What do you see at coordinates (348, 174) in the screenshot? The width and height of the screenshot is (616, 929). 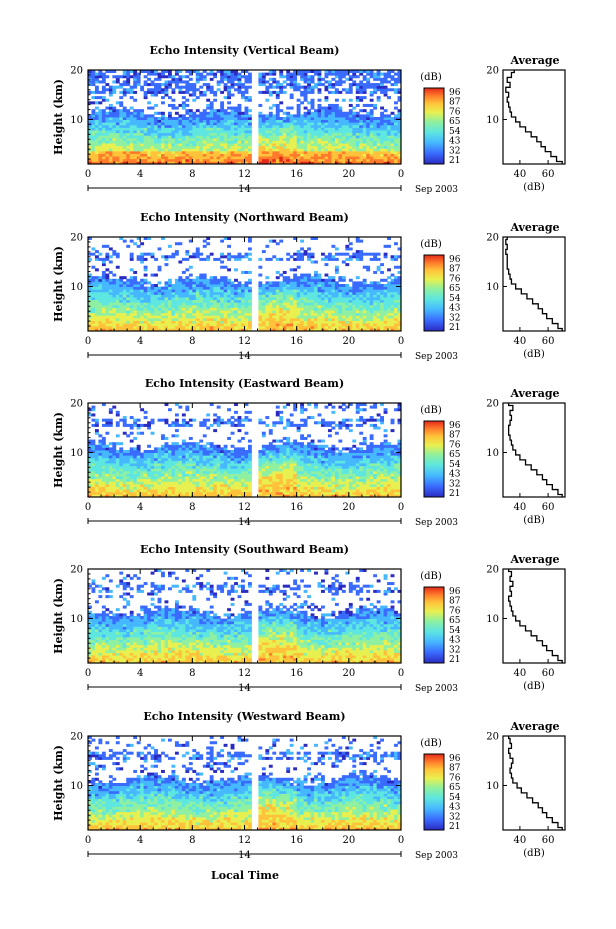 I see `x-tick-label: 20` at bounding box center [348, 174].